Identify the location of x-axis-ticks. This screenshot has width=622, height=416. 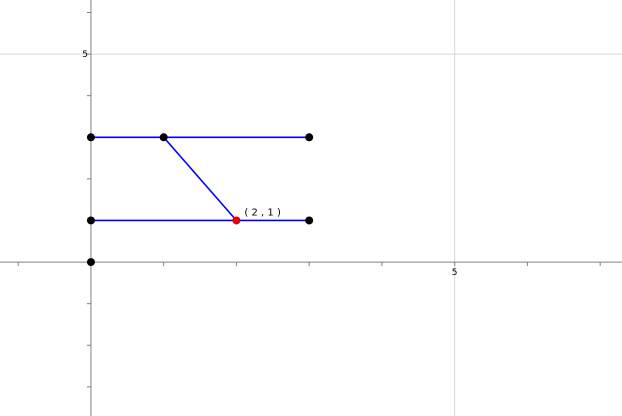
(309, 264).